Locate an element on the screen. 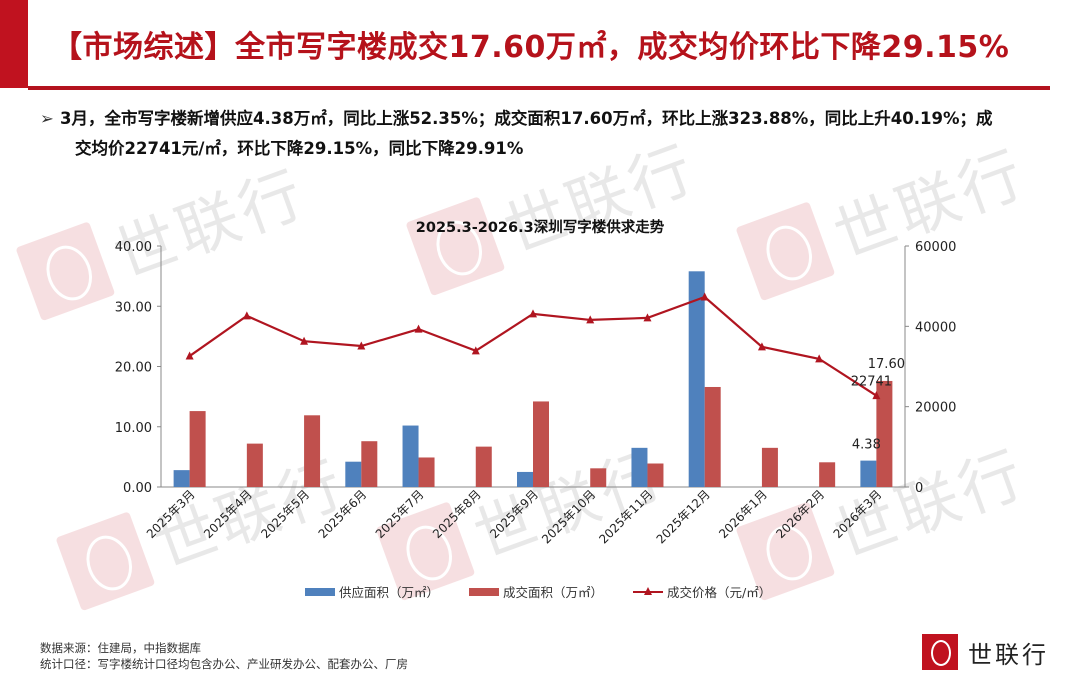  brand-logo: 世联行 is located at coordinates (985, 652).